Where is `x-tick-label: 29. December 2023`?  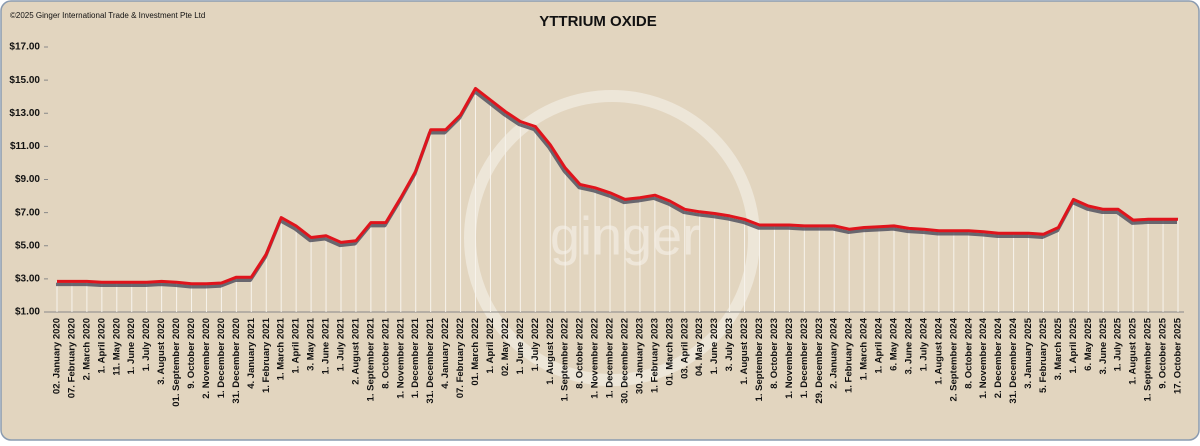
x-tick-label: 29. December 2023 is located at coordinates (819, 361).